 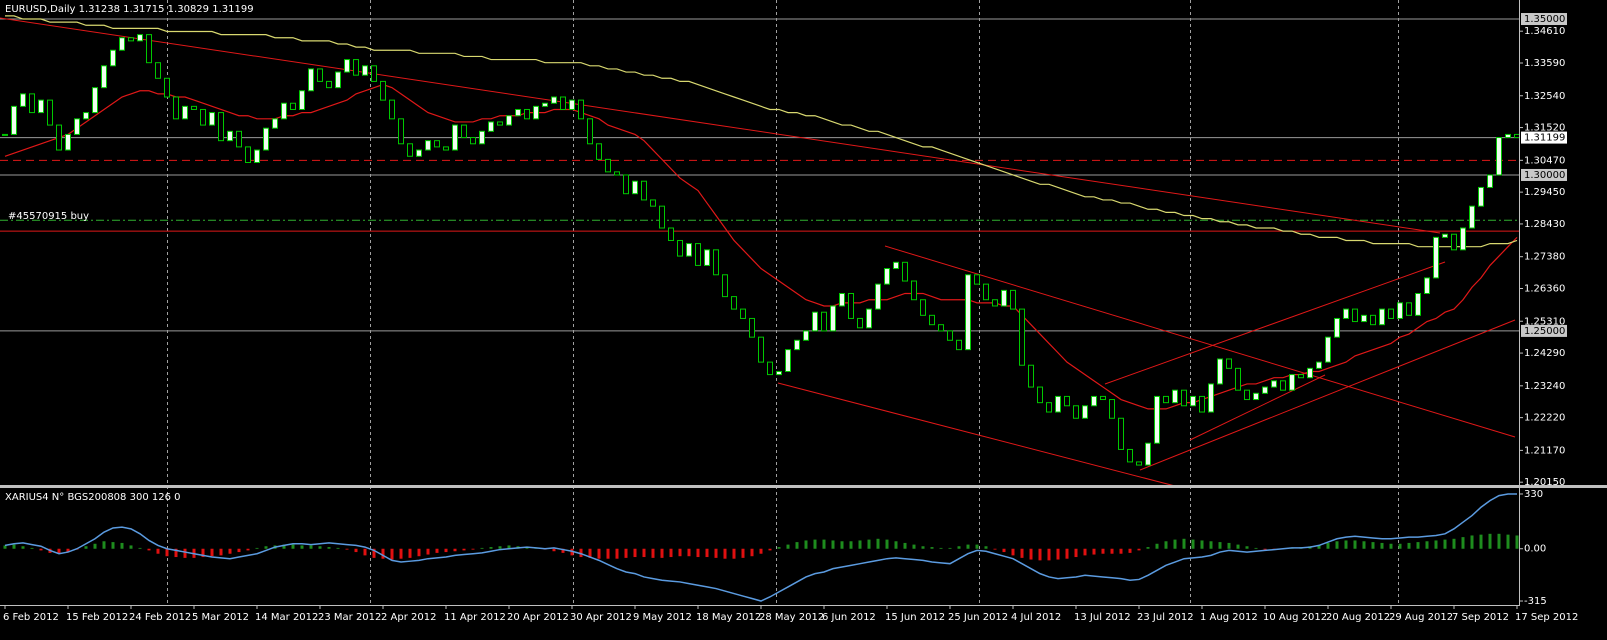 What do you see at coordinates (1544, 224) in the screenshot?
I see `y-tick-label: 1.28430` at bounding box center [1544, 224].